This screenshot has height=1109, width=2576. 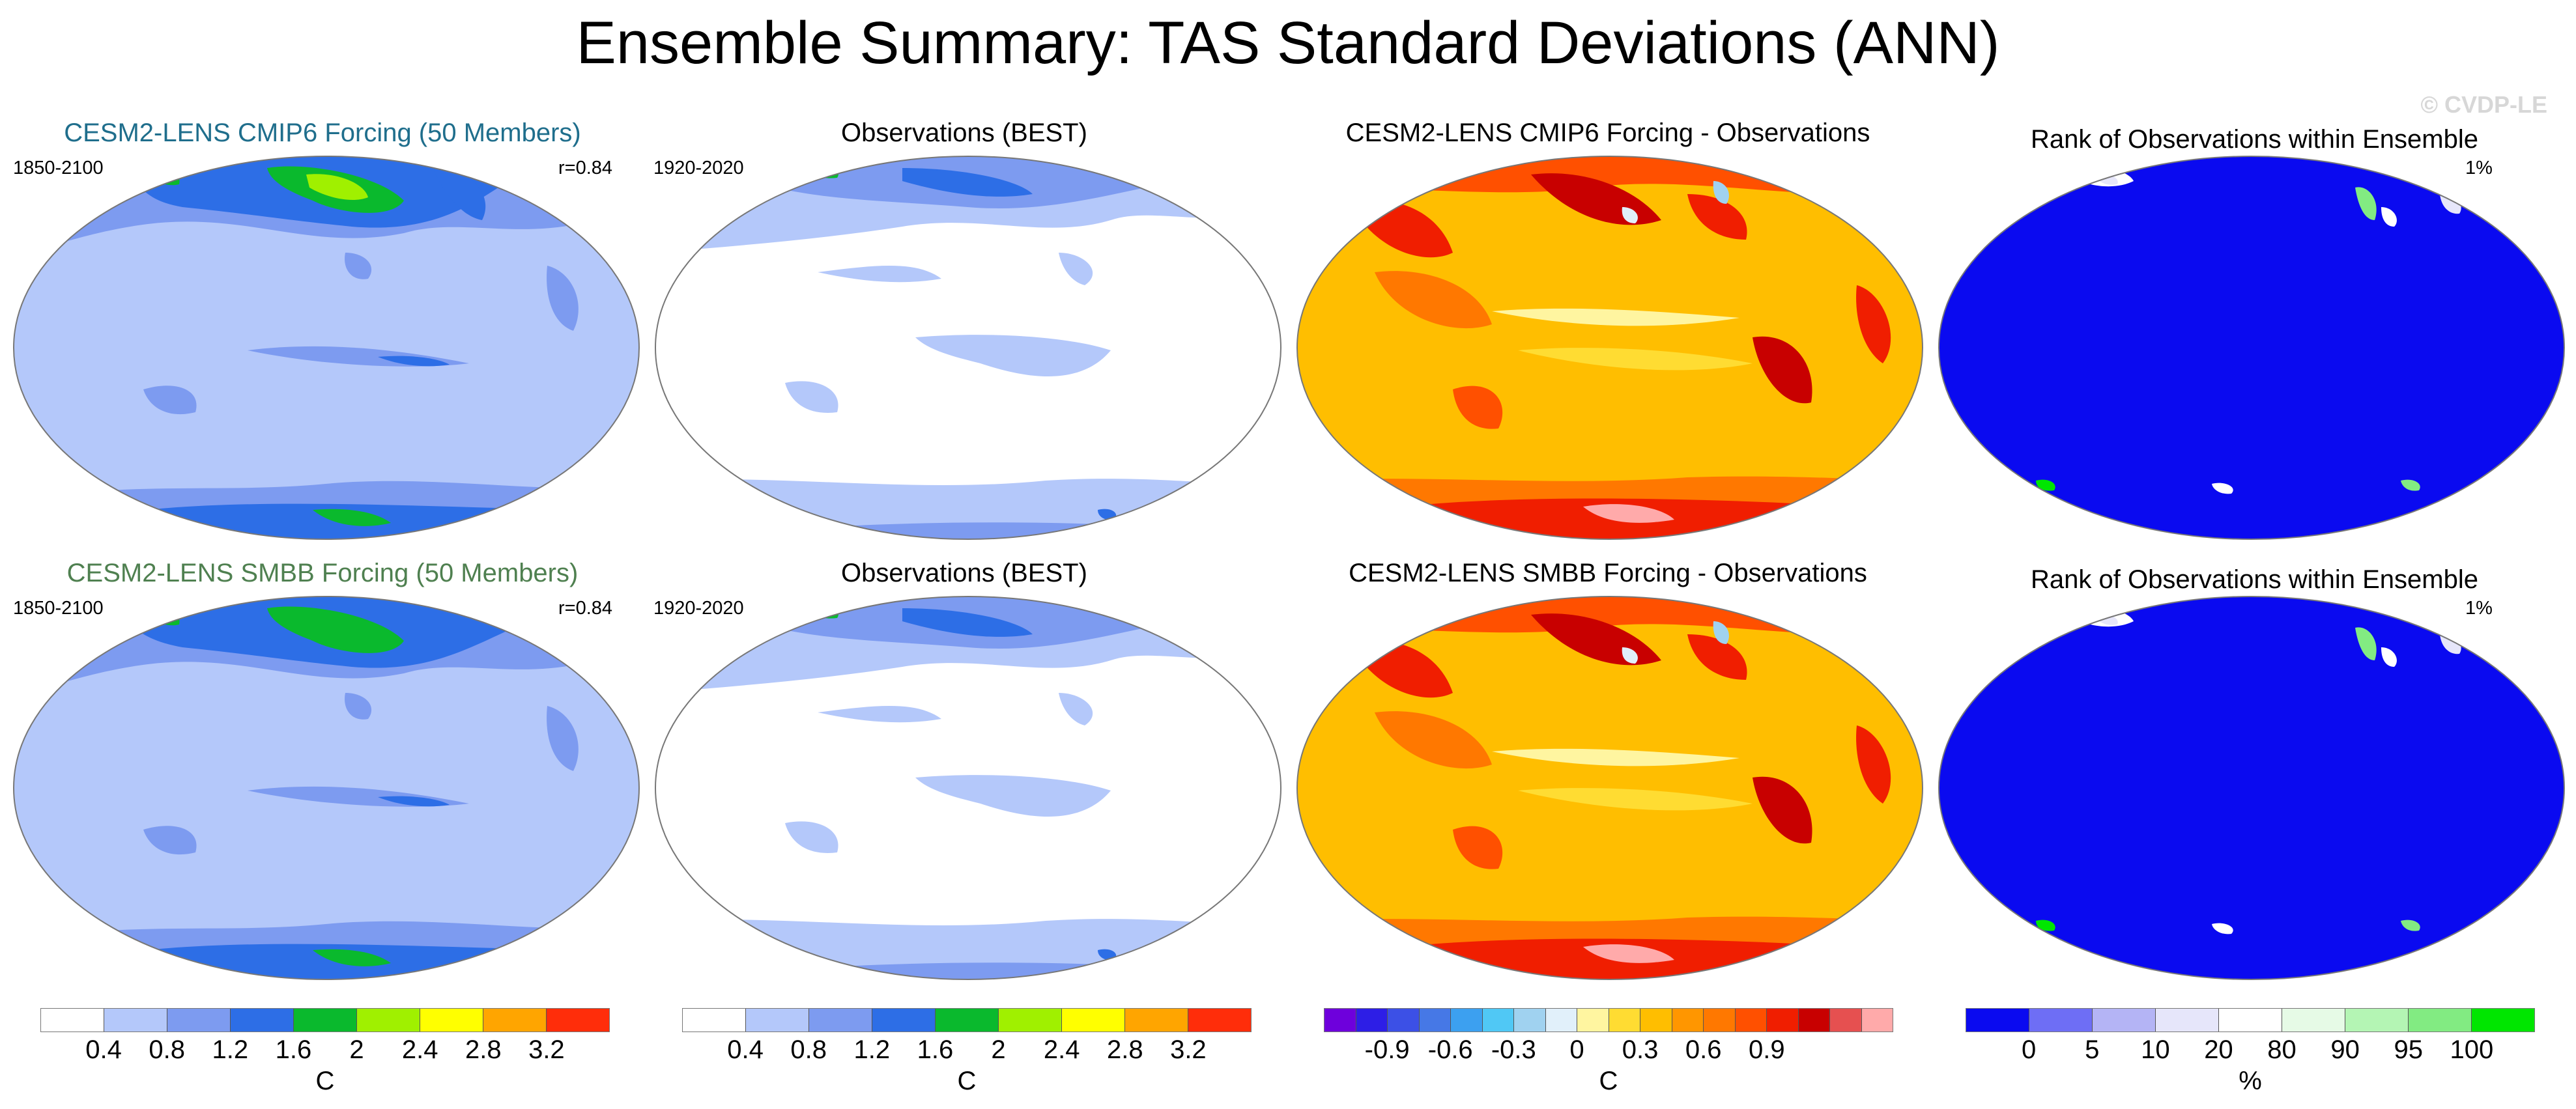 What do you see at coordinates (59, 609) in the screenshot?
I see `model-years-2: 1850-2100` at bounding box center [59, 609].